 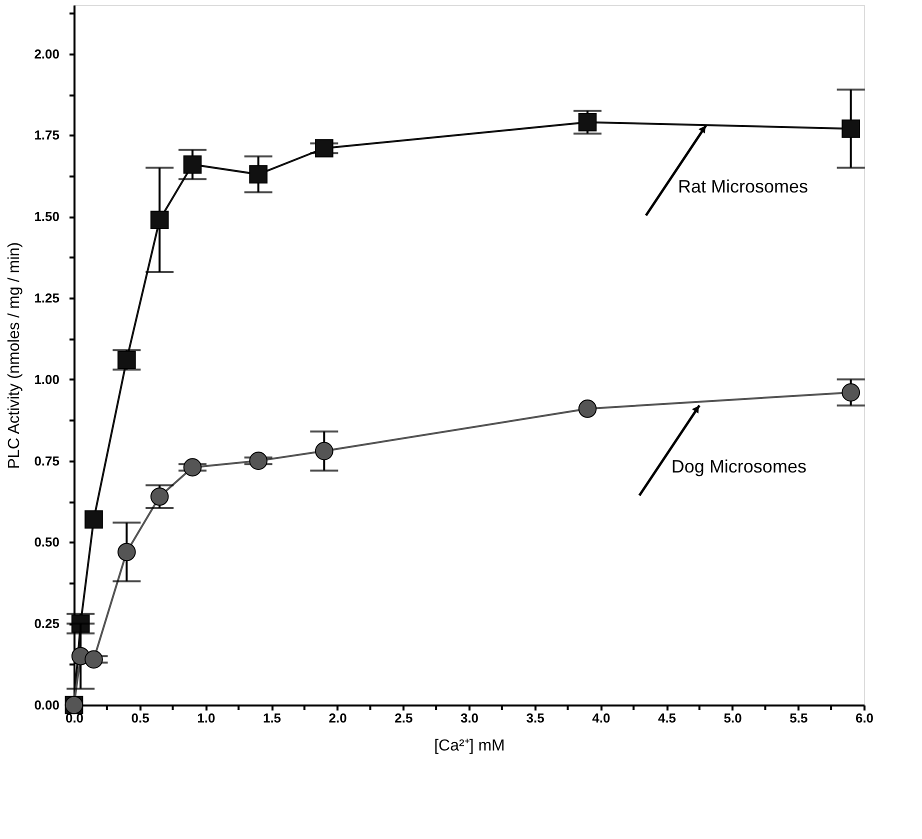 What do you see at coordinates (47, 135) in the screenshot?
I see `y-tick-label: 1.75` at bounding box center [47, 135].